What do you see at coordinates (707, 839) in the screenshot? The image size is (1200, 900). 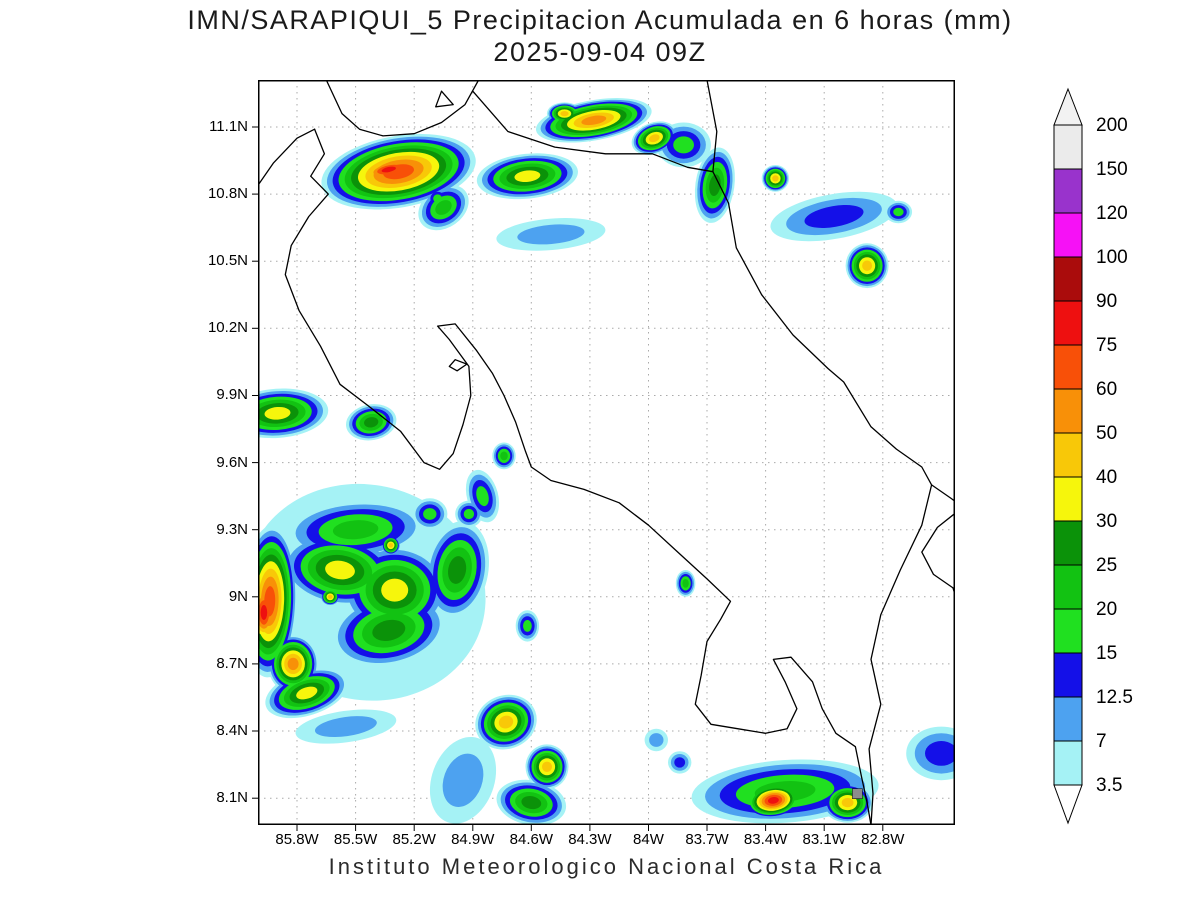 I see `x-tick-label: 83.7W` at bounding box center [707, 839].